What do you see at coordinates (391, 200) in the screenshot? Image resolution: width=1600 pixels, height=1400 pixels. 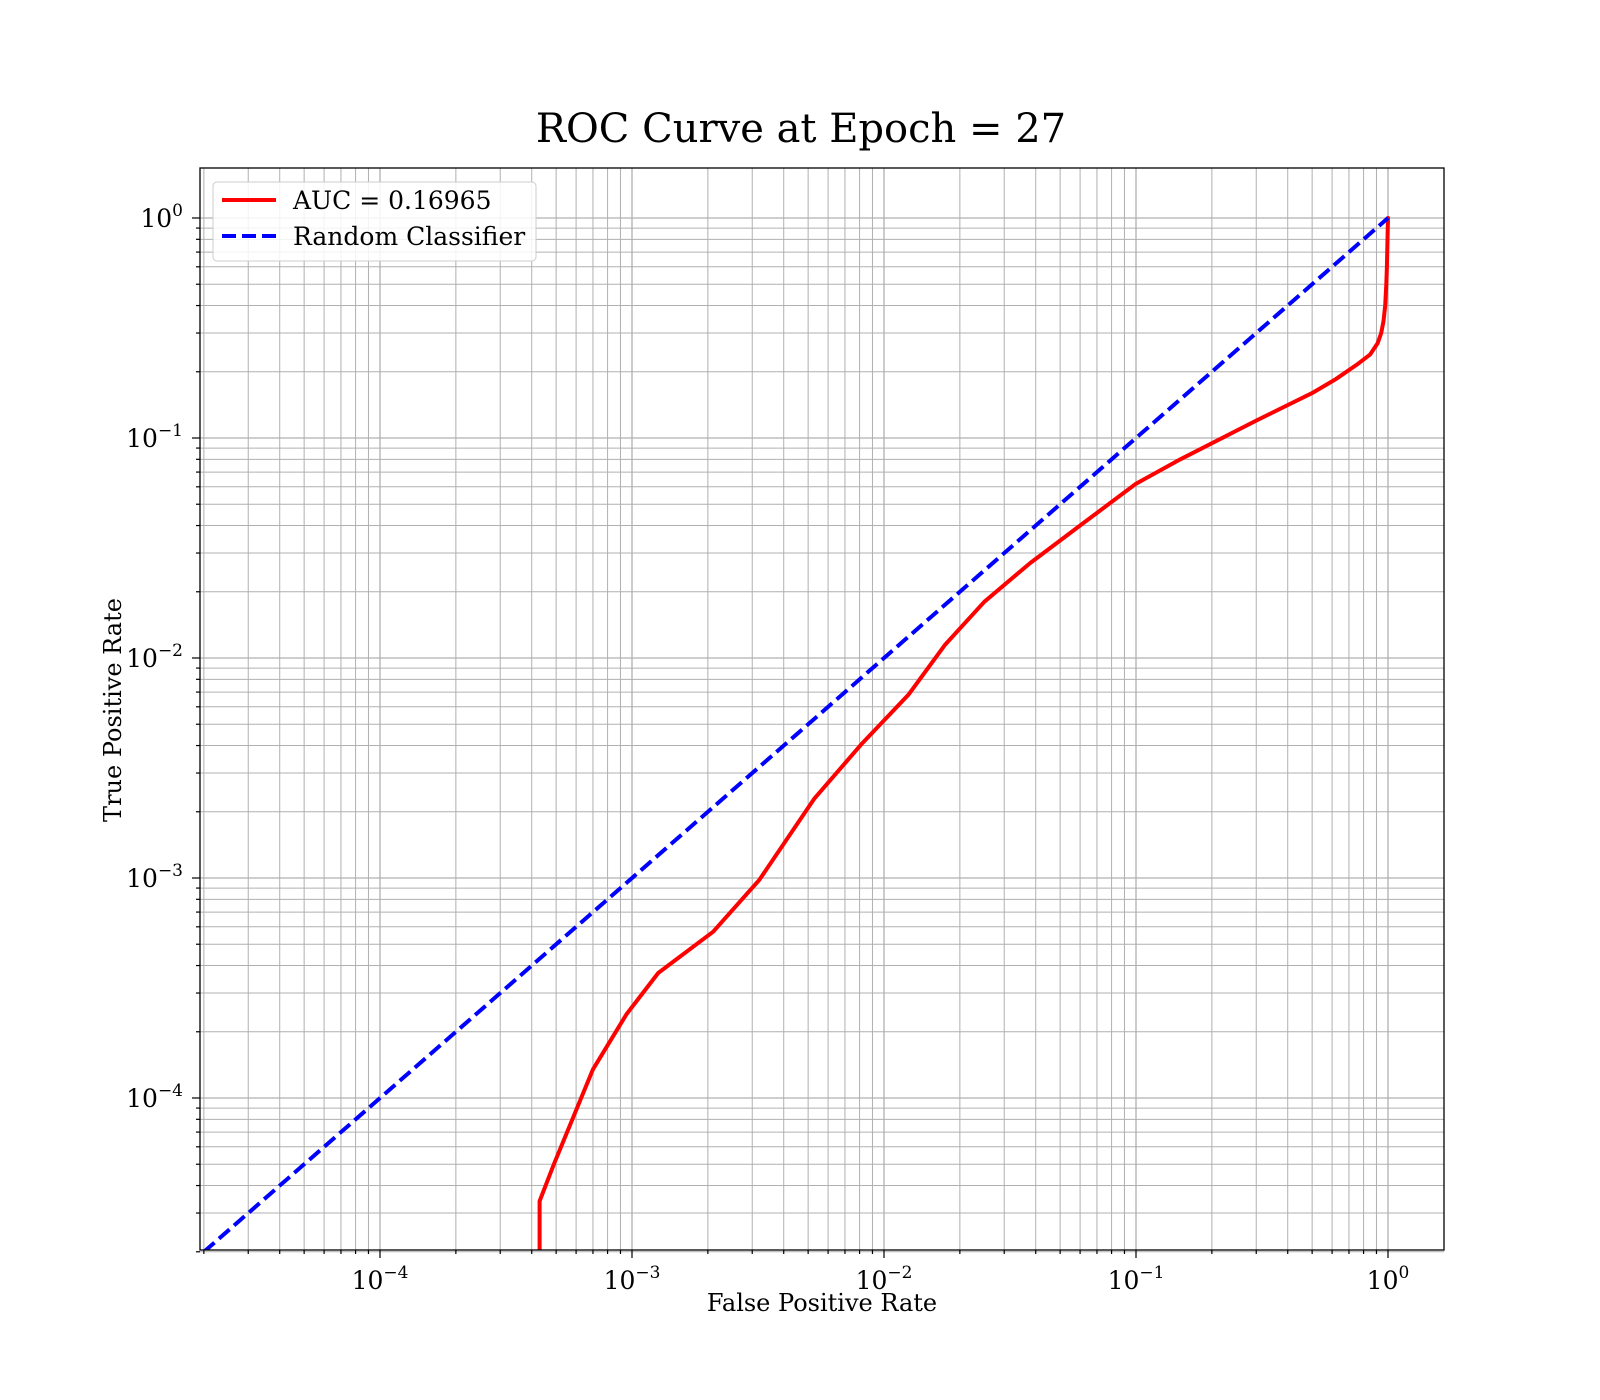 I see `legend-label-auc: AUC = 0.16965` at bounding box center [391, 200].